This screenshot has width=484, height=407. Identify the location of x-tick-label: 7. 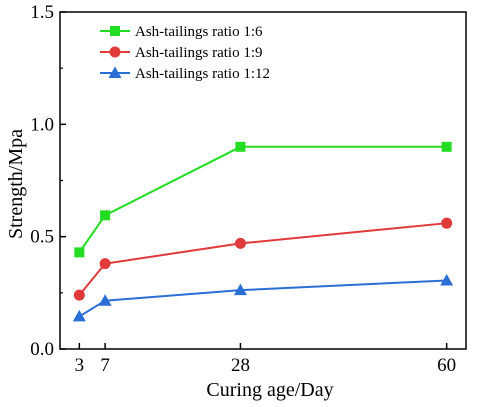
(105, 365).